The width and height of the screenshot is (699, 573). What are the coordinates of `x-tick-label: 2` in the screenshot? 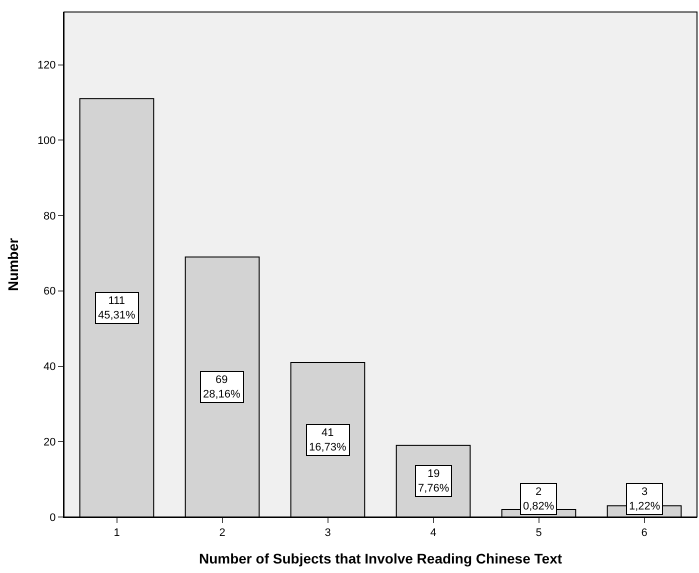 It's located at (222, 533).